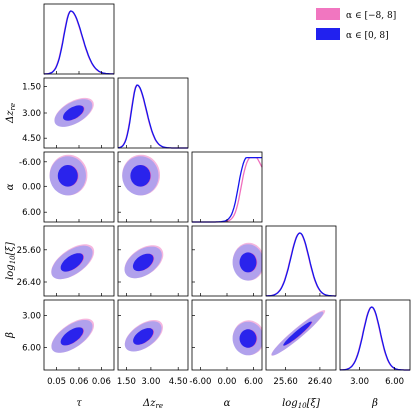 The height and width of the screenshot is (415, 415). I want to click on panel-tau-beta, so click(79, 335).